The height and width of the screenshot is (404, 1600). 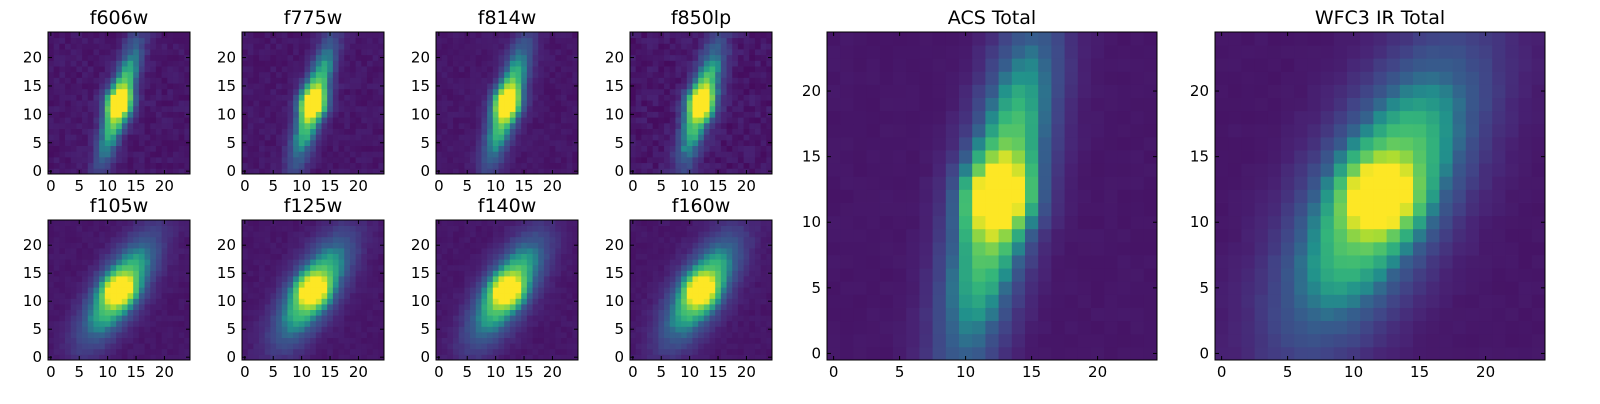 I want to click on y-tick-label: 20, so click(x=420, y=245).